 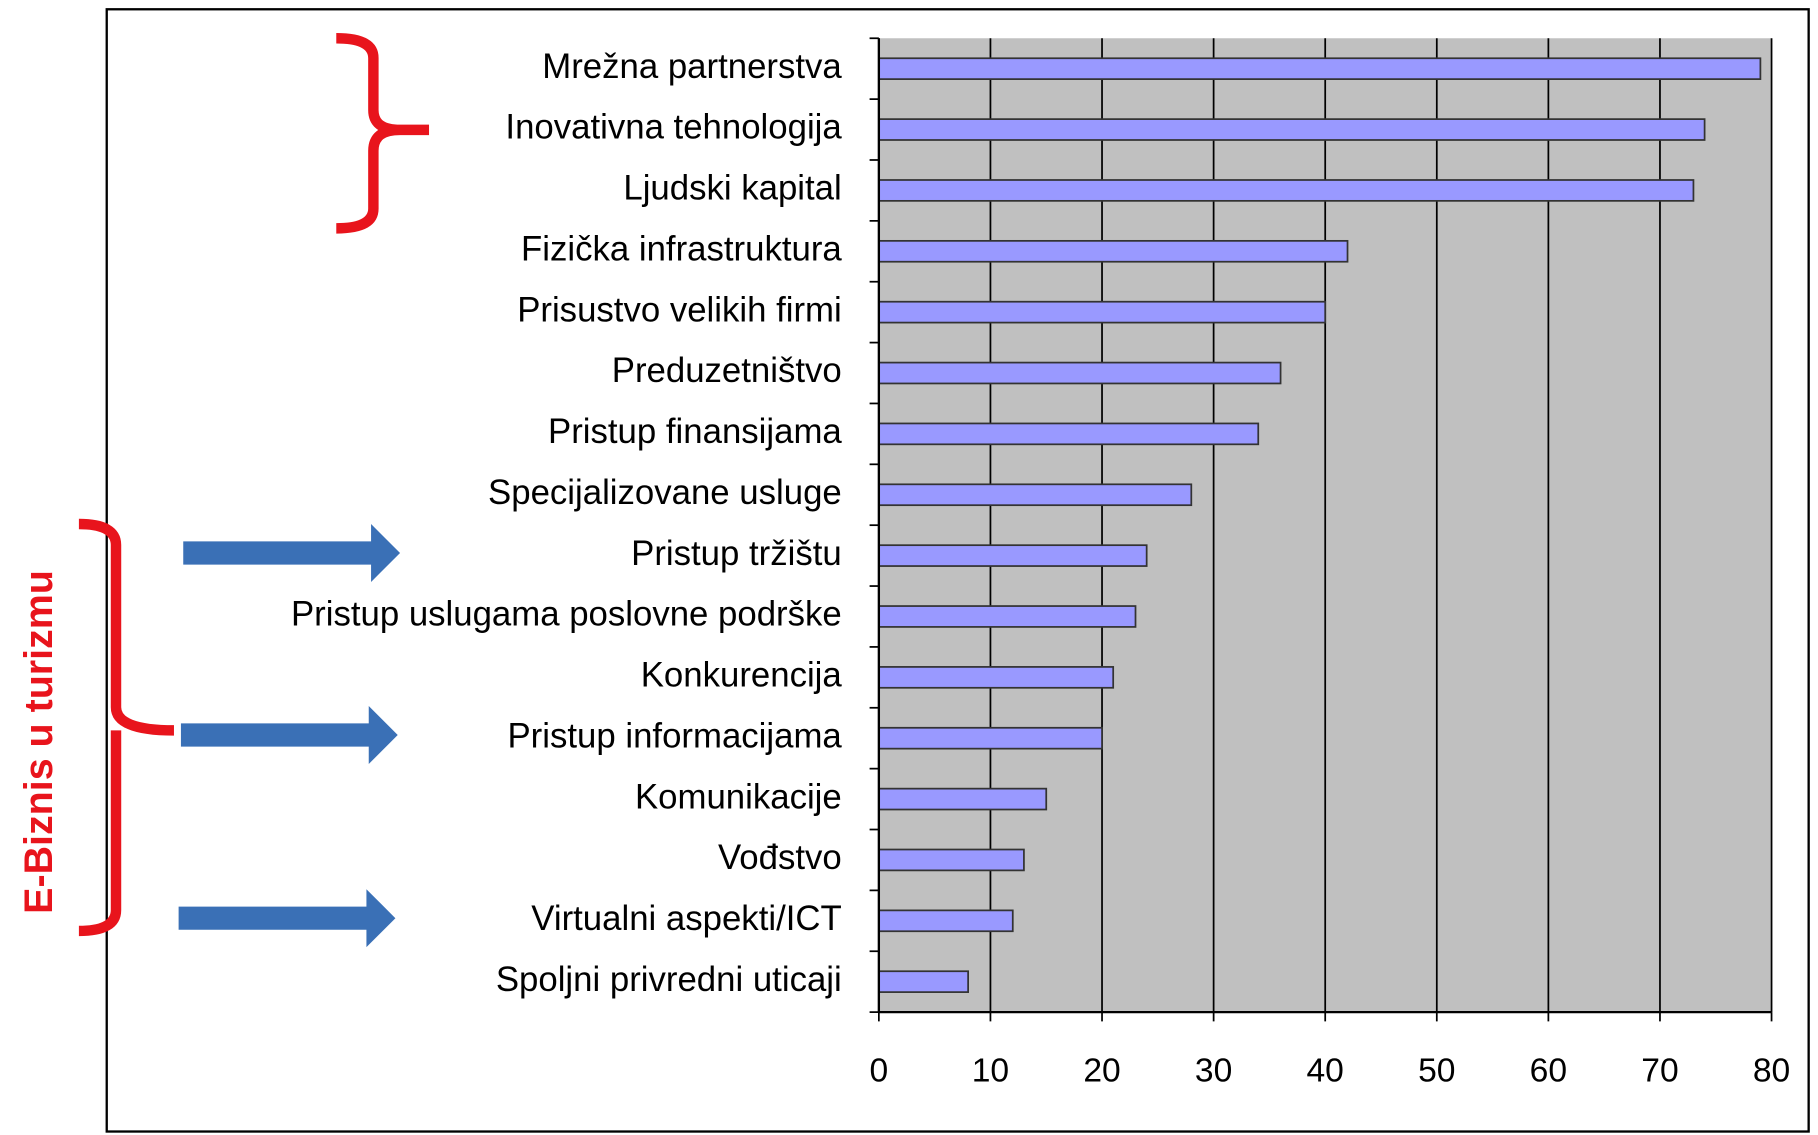 I want to click on x-tick-label: 40, so click(x=1325, y=1070).